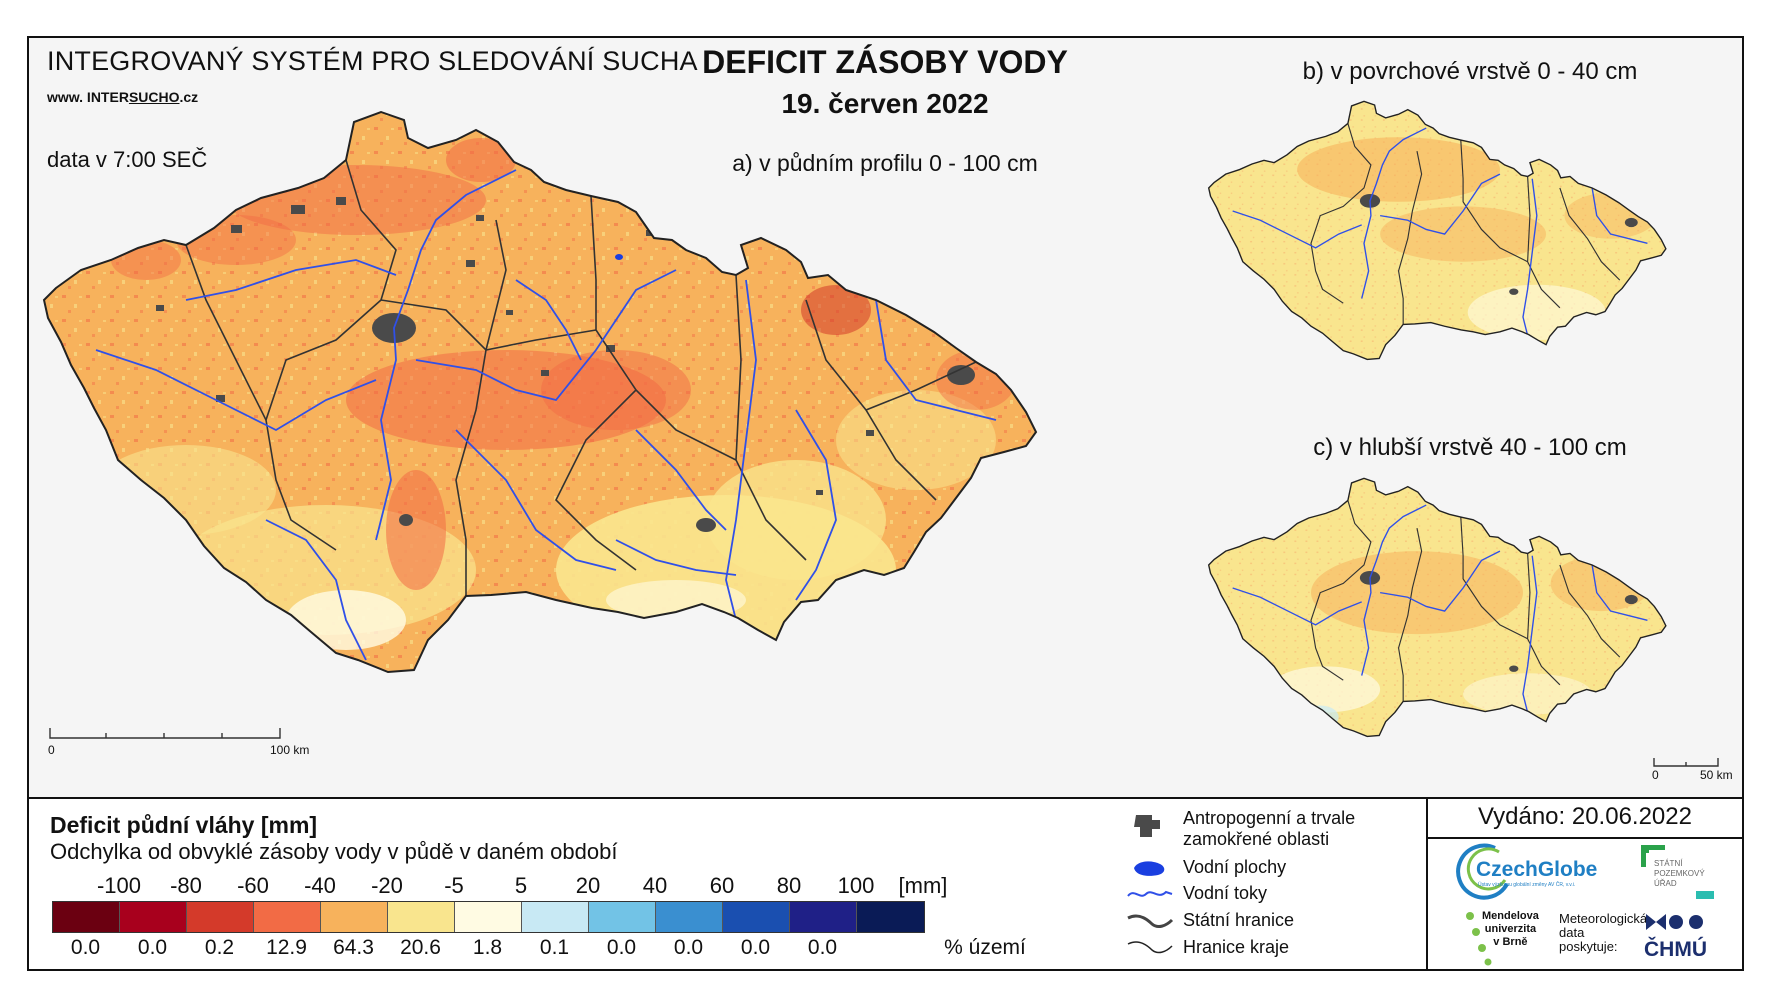 The height and width of the screenshot is (1003, 1772). What do you see at coordinates (1150, 921) in the screenshot?
I see `state-border-icon` at bounding box center [1150, 921].